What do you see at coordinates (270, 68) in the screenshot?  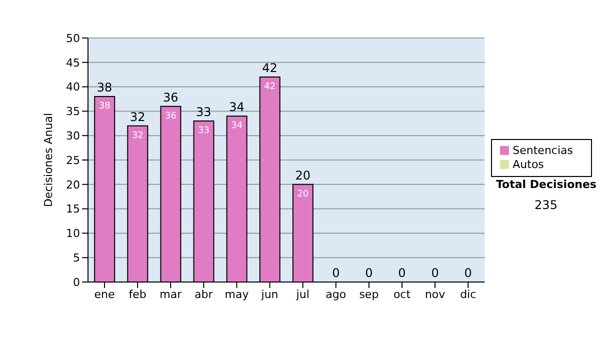 I see `total-label: 42` at bounding box center [270, 68].